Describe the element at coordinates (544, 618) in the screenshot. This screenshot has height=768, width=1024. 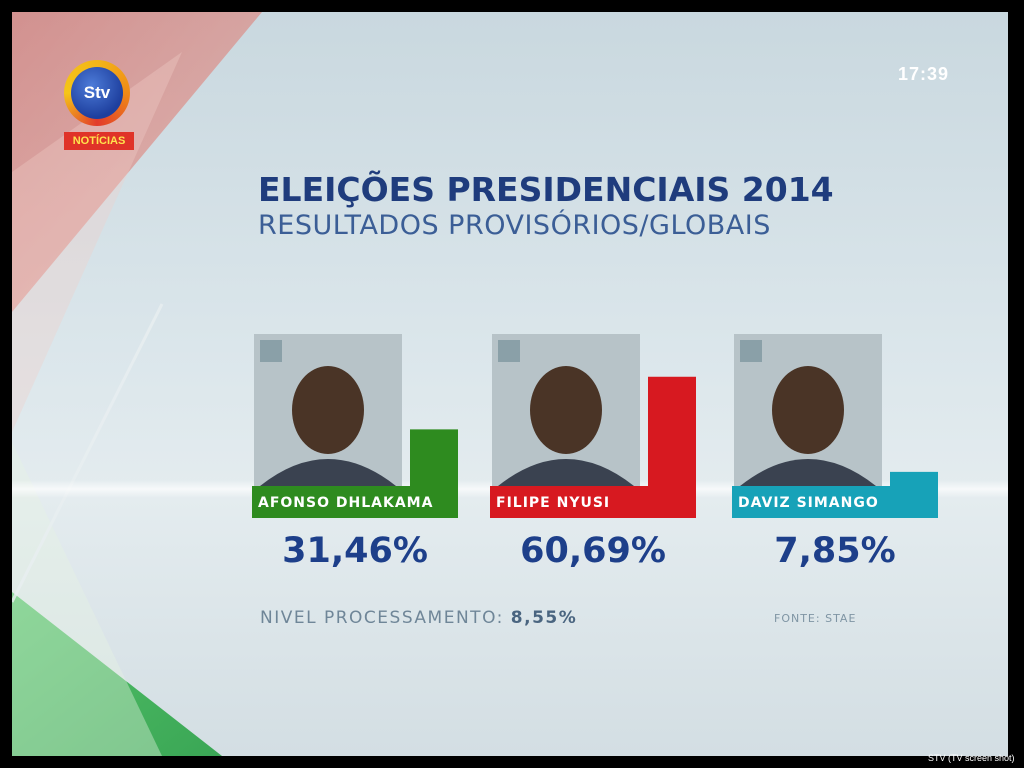
I see `processing-value: 8,55%` at that location.